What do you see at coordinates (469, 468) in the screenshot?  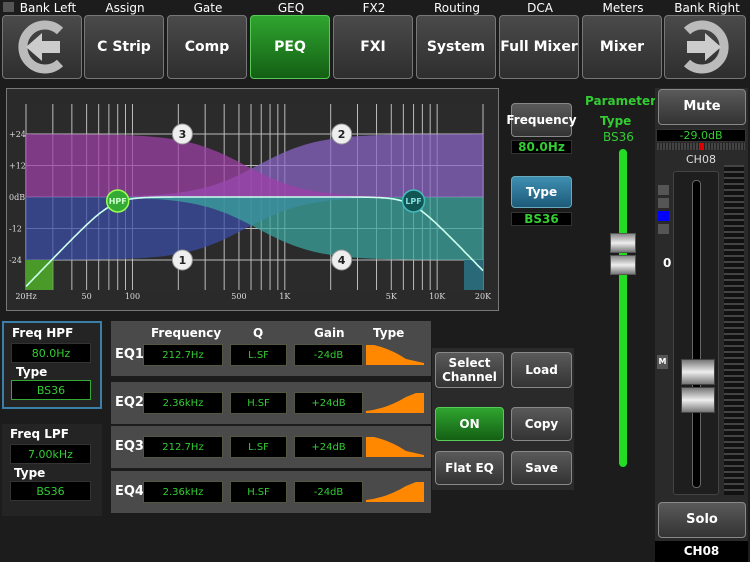 I see `flat-eq-button: Flat EQ` at bounding box center [469, 468].